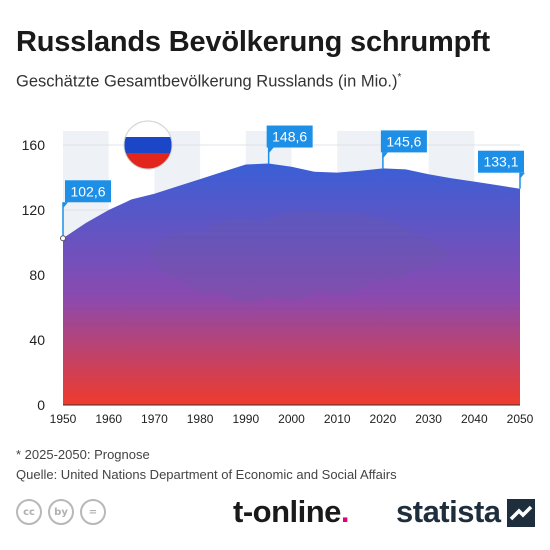 Image resolution: width=550 pixels, height=550 pixels. Describe the element at coordinates (403, 149) in the screenshot. I see `data-label-2020: 145,6` at that location.